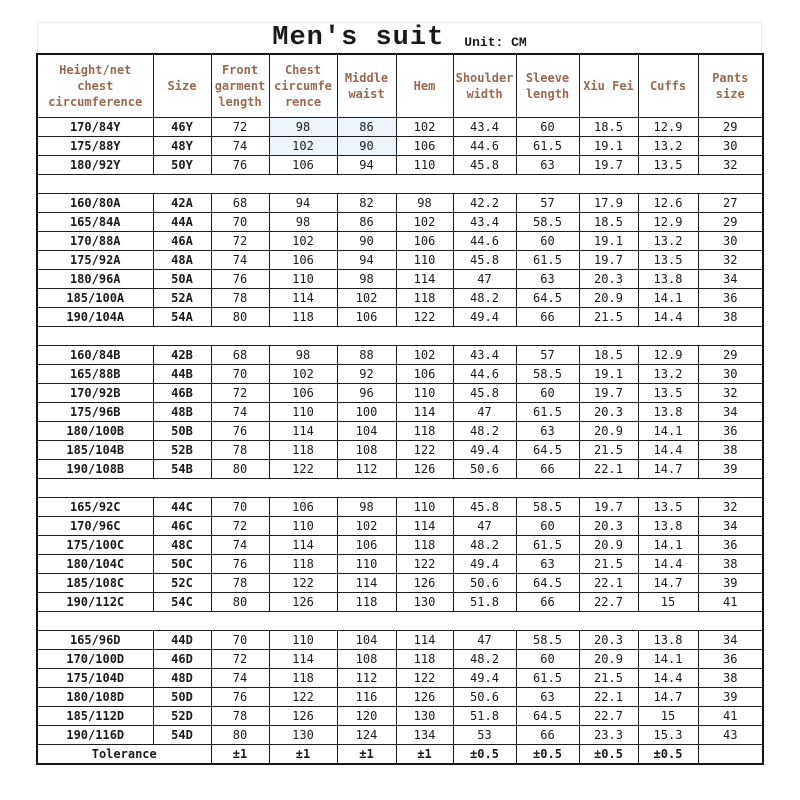 The height and width of the screenshot is (800, 800). I want to click on row-label-cell: 170/100D, so click(95, 659).